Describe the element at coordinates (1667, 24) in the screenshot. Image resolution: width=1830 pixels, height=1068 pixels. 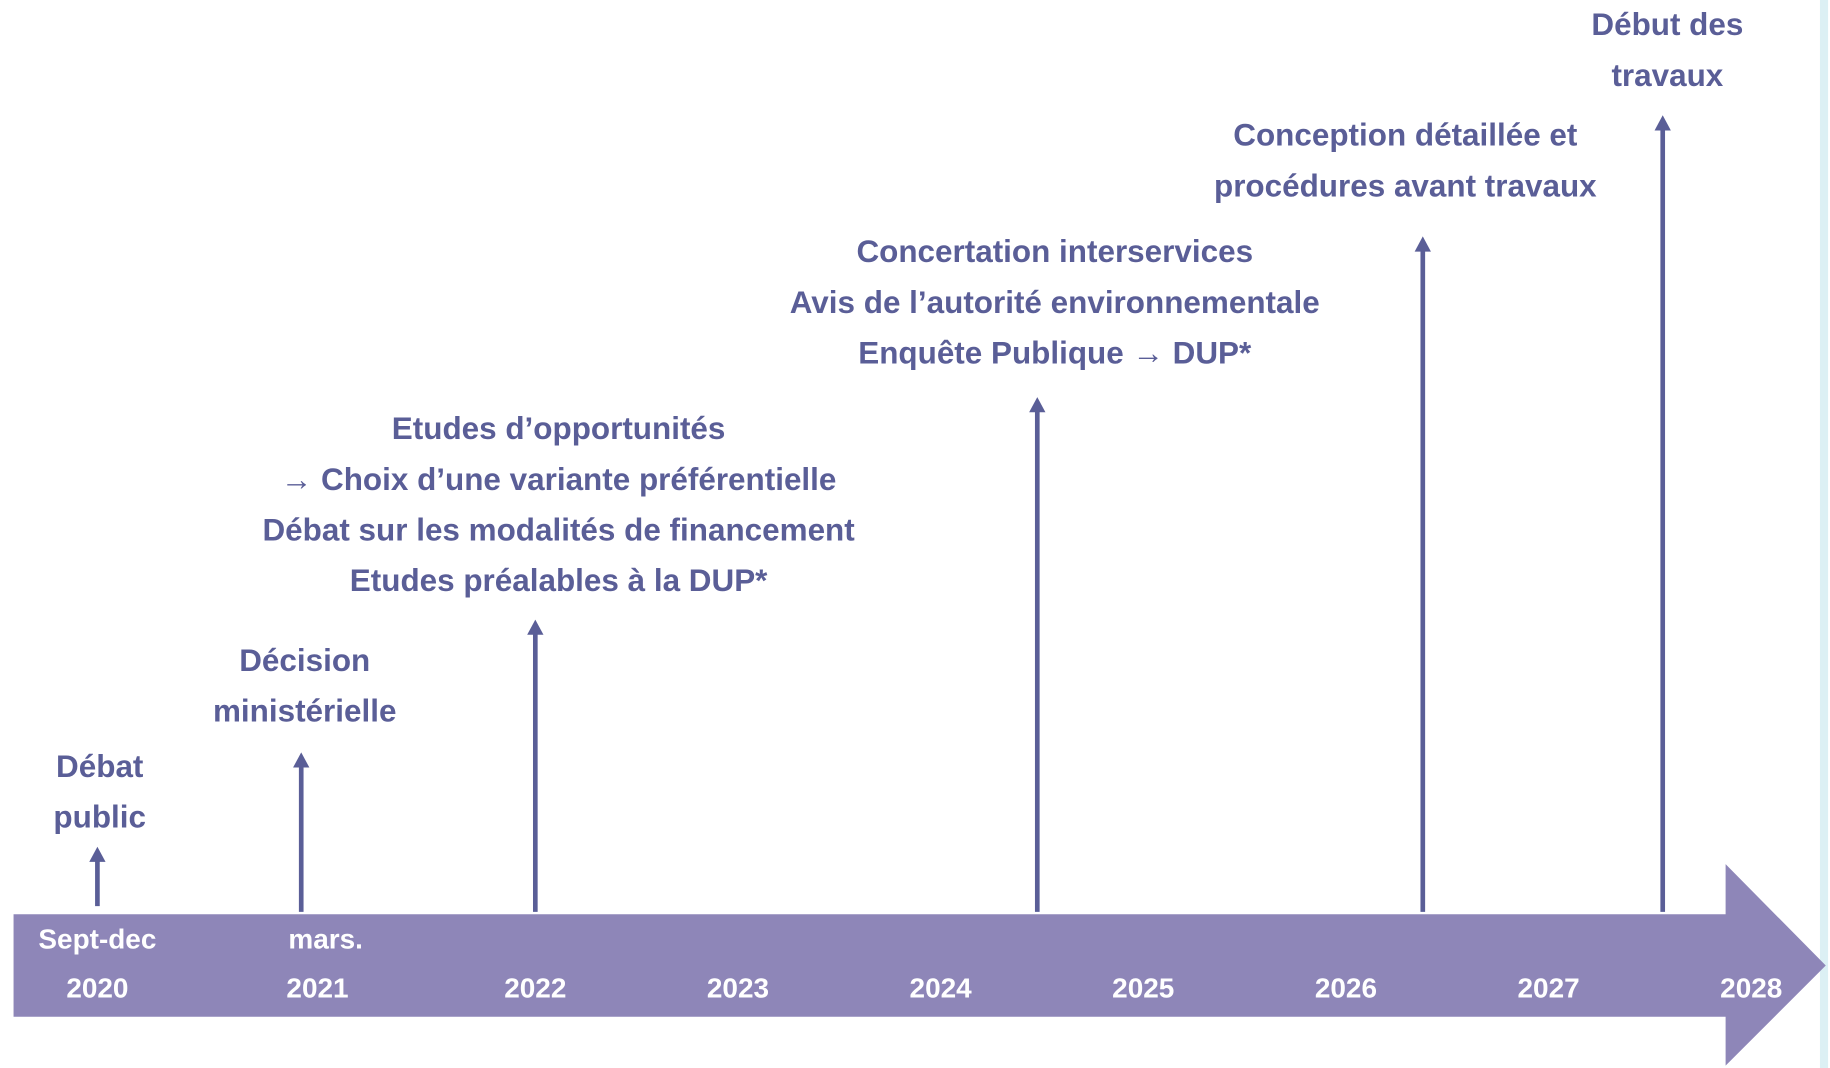
I see `milestone-label: Début des` at that location.